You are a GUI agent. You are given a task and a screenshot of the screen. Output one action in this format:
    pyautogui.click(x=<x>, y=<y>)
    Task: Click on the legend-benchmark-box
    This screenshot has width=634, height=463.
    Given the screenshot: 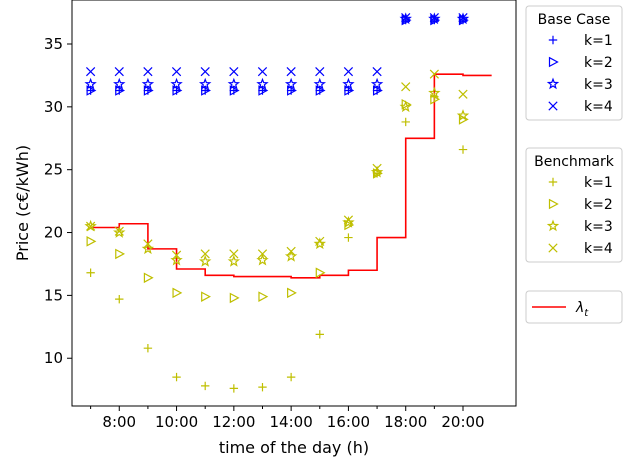 What is the action you would take?
    pyautogui.click(x=574, y=205)
    